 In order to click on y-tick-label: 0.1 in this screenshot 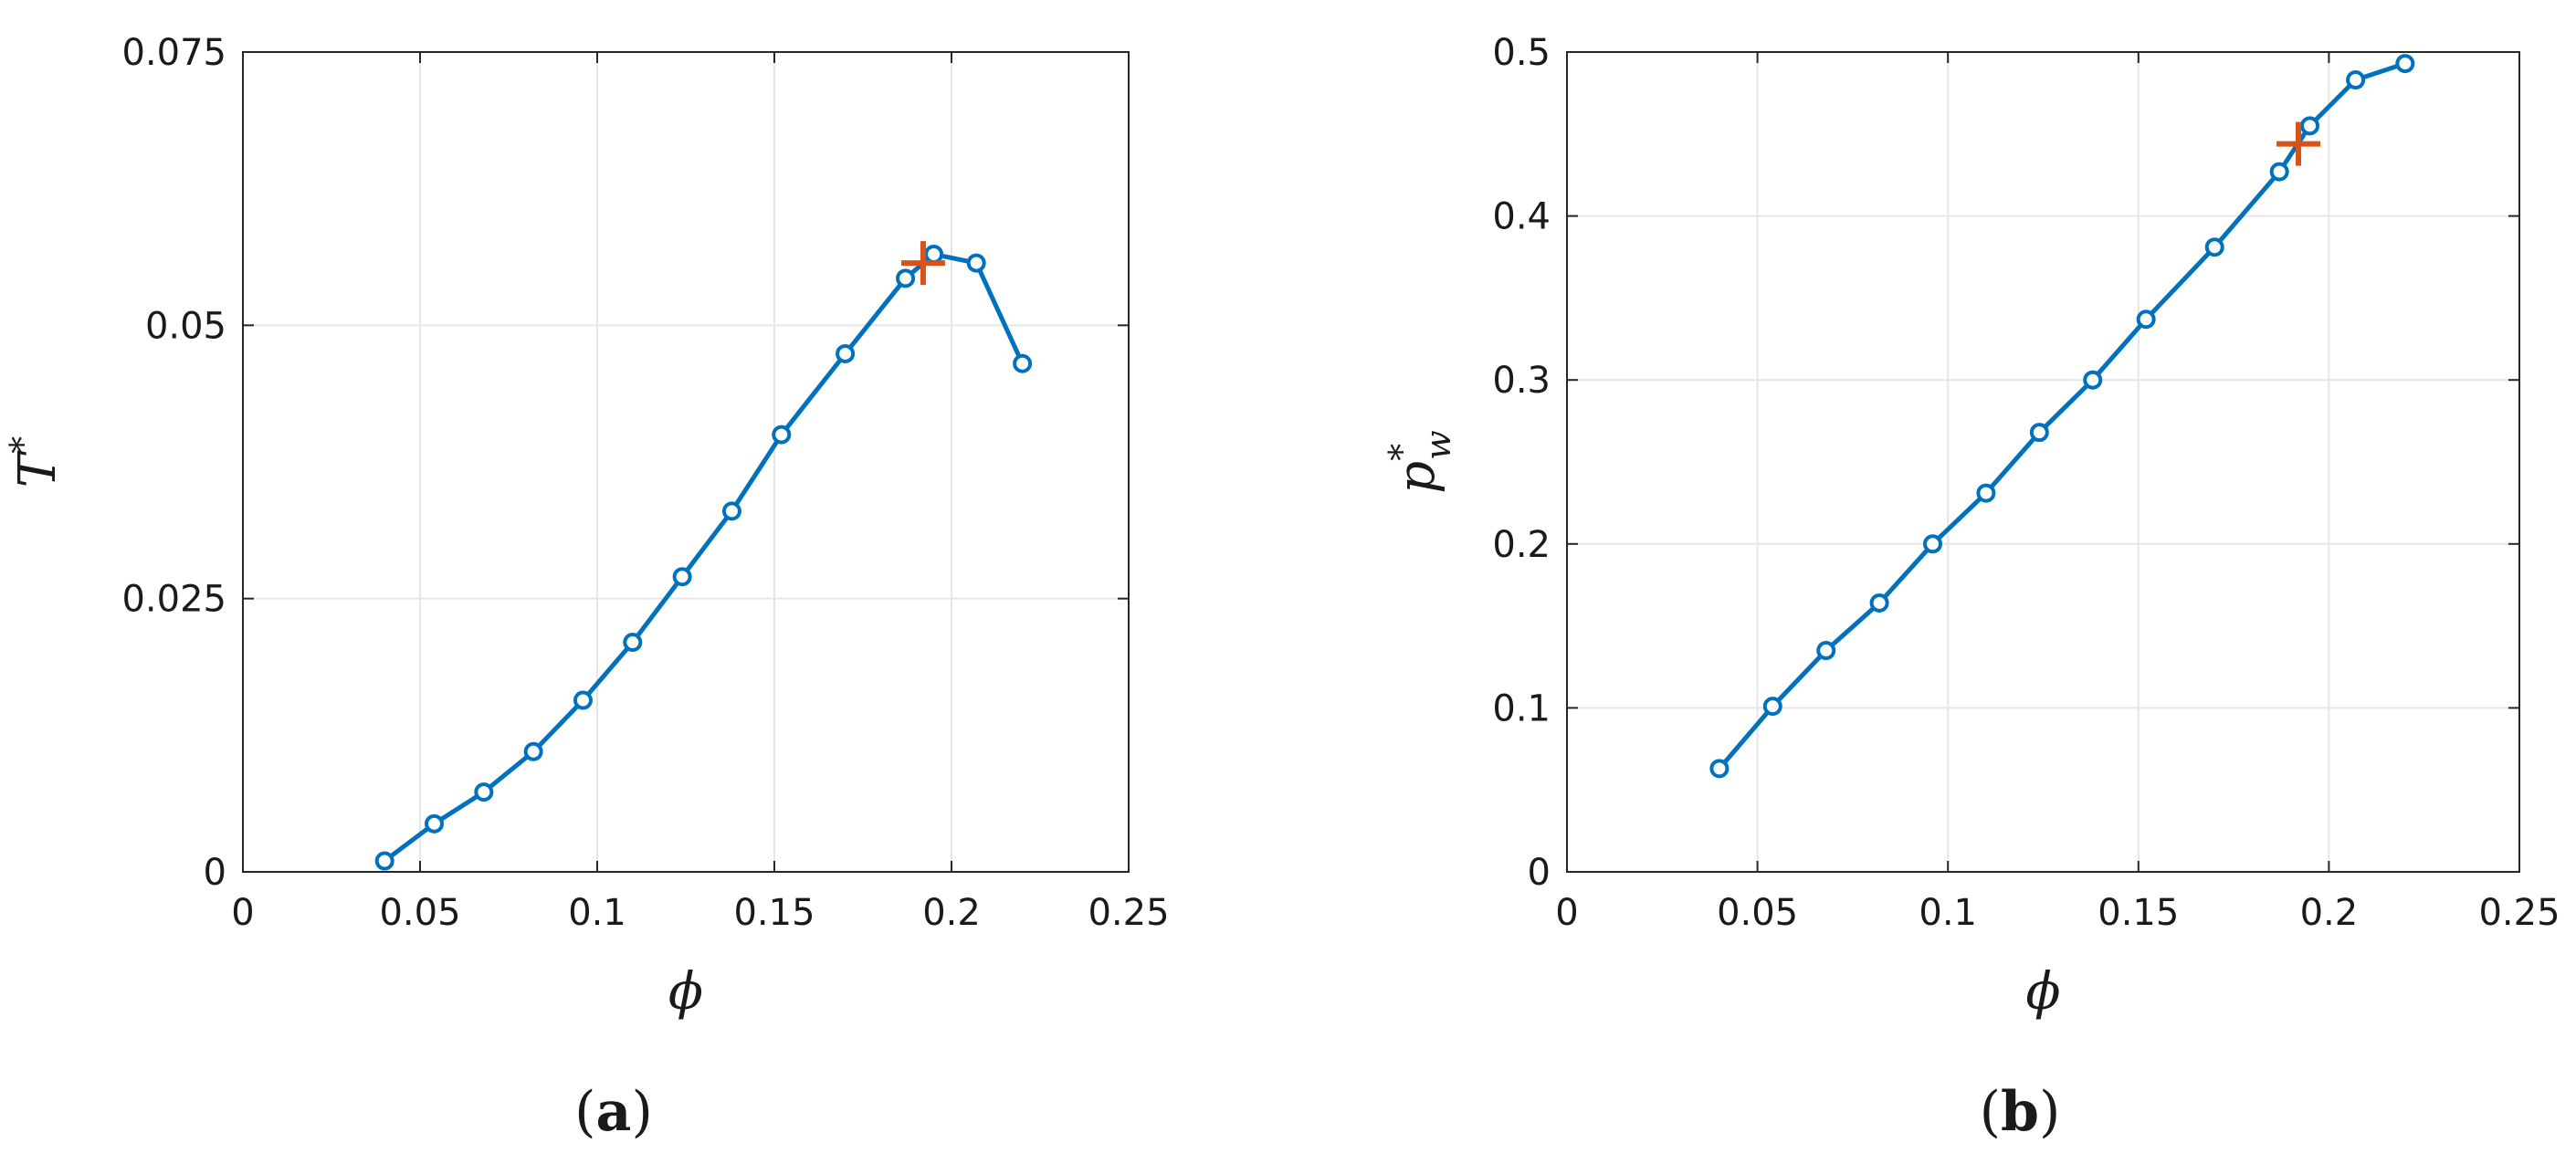, I will do `click(1521, 708)`.